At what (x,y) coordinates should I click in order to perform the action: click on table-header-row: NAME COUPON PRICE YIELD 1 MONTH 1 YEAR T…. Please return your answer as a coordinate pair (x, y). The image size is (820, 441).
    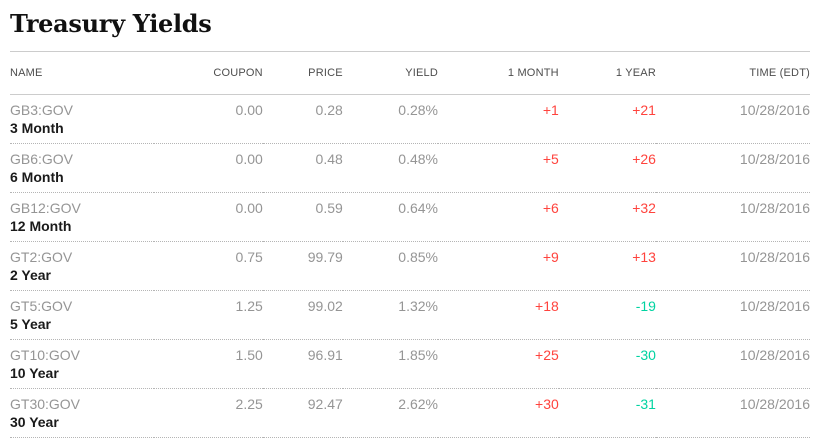
    Looking at the image, I should click on (410, 73).